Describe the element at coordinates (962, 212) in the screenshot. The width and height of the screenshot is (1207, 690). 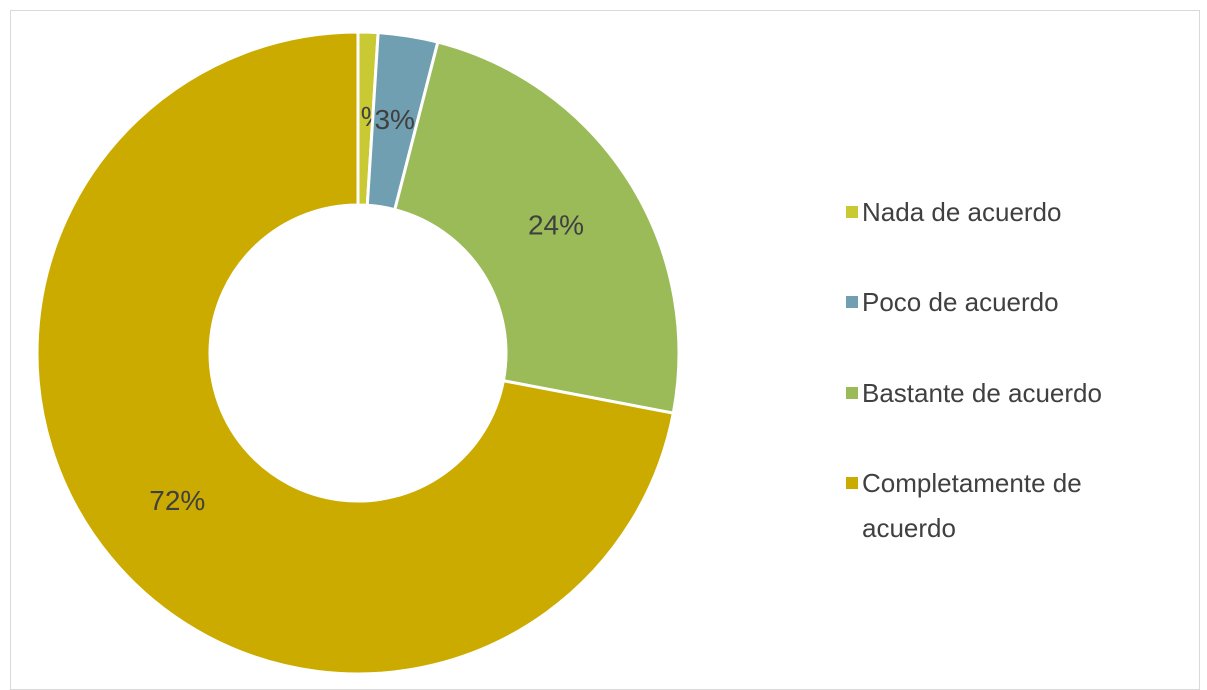
I see `legend-label: Nada de acuerdo` at that location.